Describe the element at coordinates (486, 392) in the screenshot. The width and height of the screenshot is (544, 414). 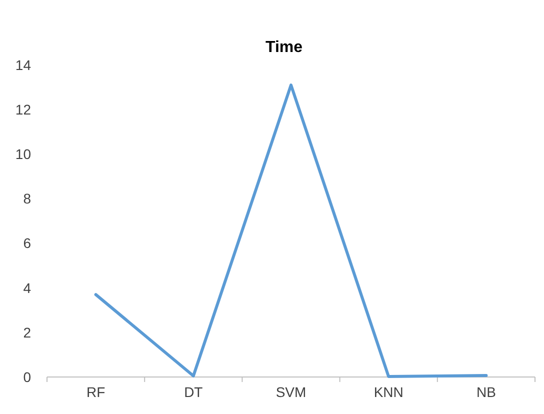
I see `x-tick-label: NB` at that location.